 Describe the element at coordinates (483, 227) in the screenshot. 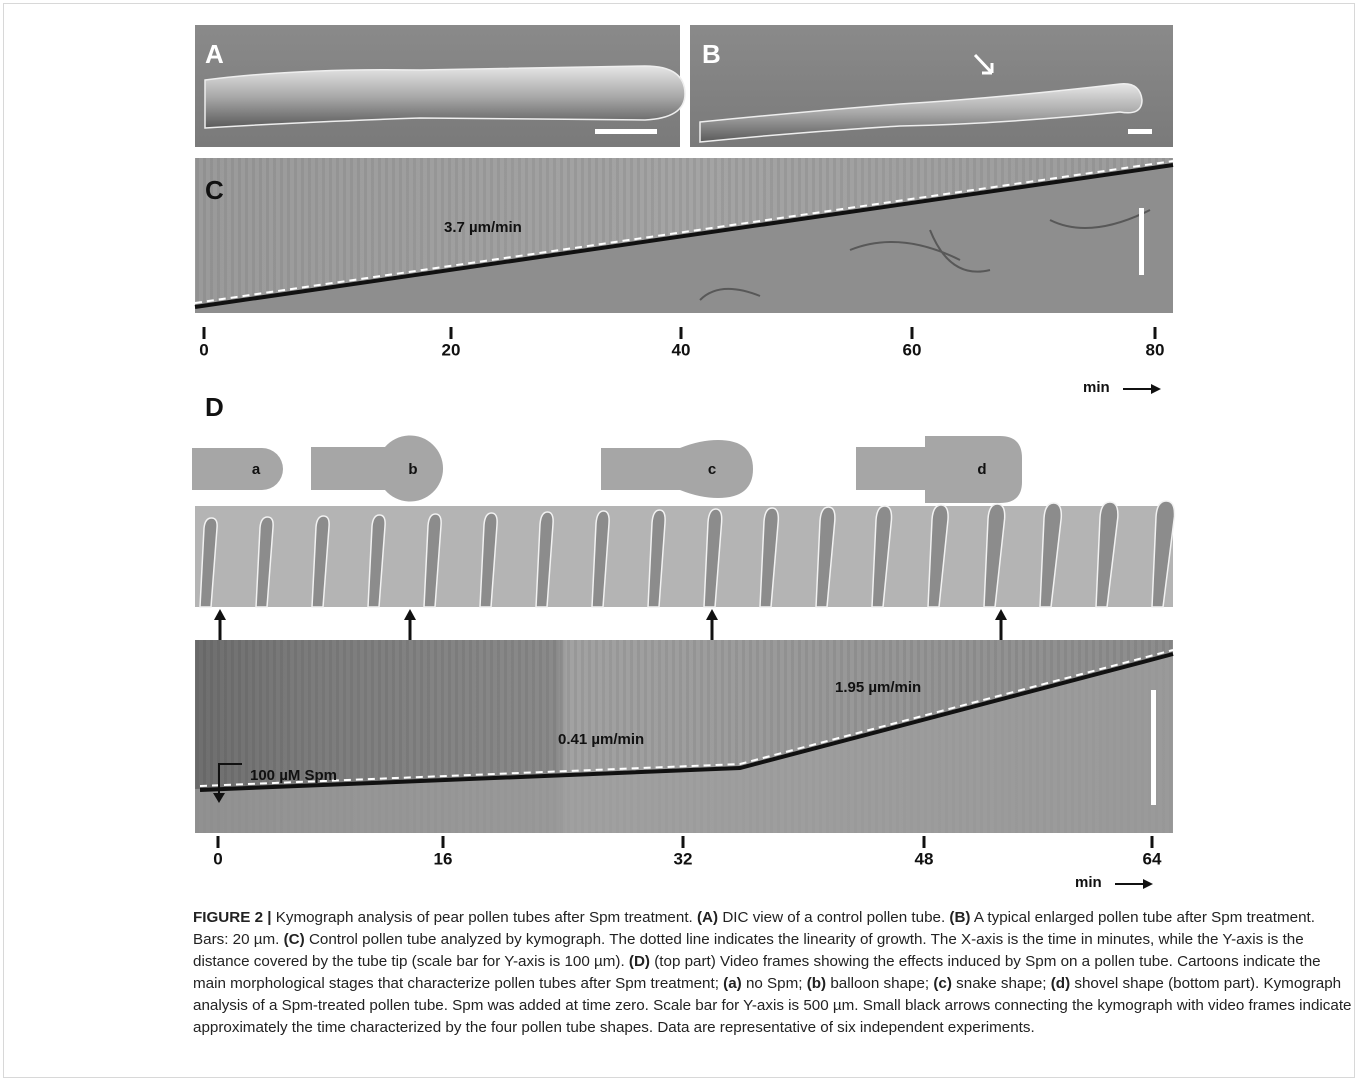

I see `growth-rate: 3.7 µm/min` at that location.